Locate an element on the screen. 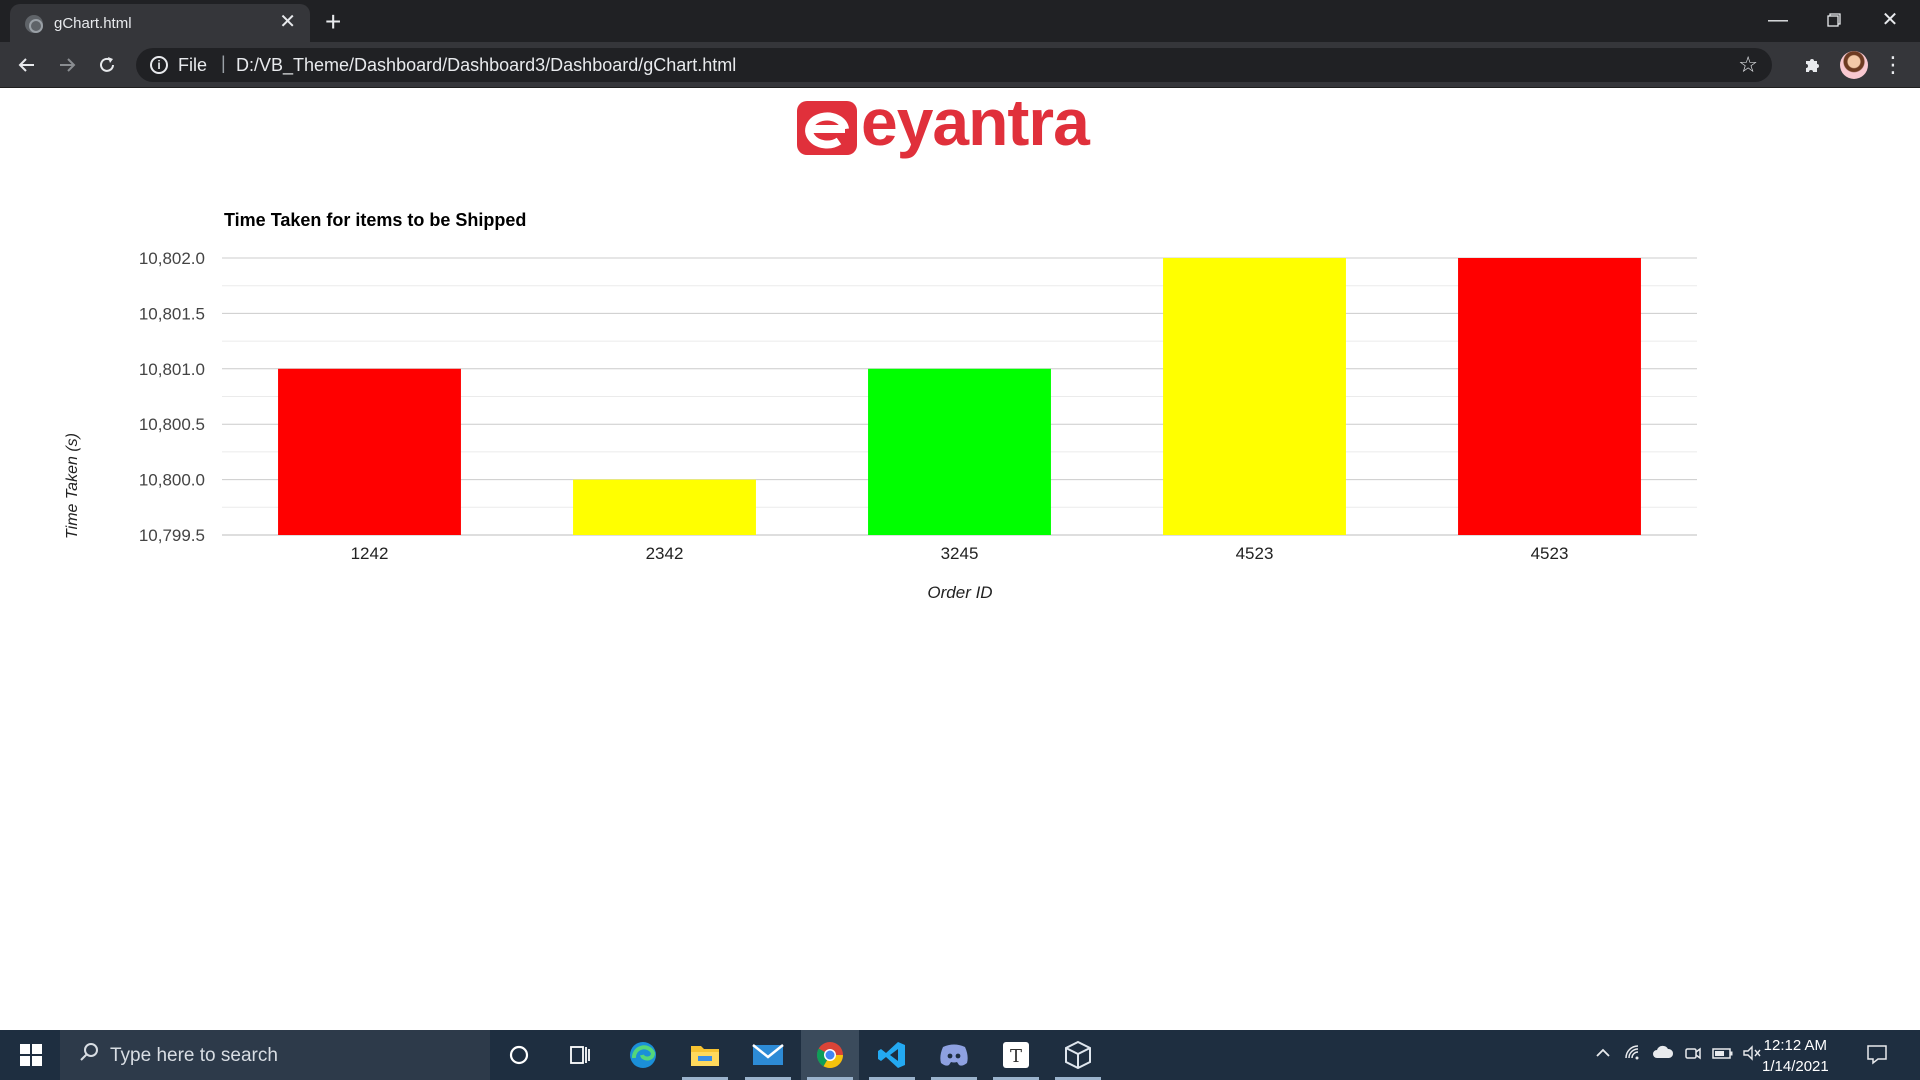  cortana-icon is located at coordinates (519, 1055).